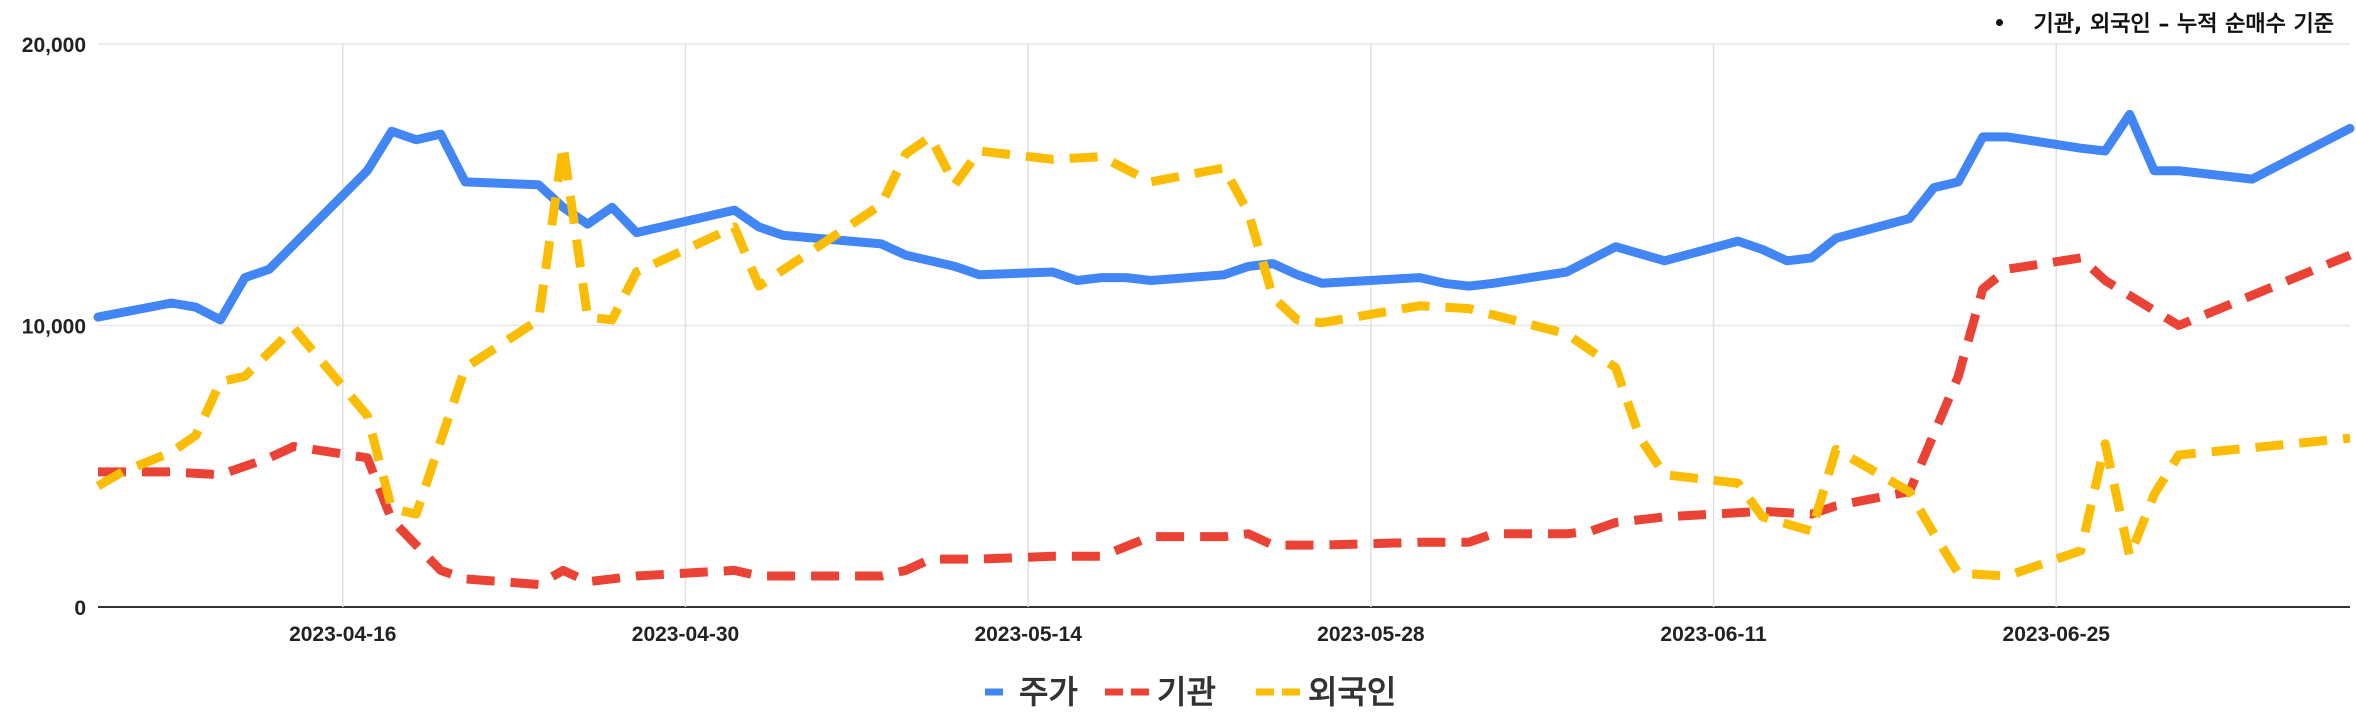 The width and height of the screenshot is (2356, 723). I want to click on y-axis-ticks: 0 10,000 20,000, so click(54, 327).